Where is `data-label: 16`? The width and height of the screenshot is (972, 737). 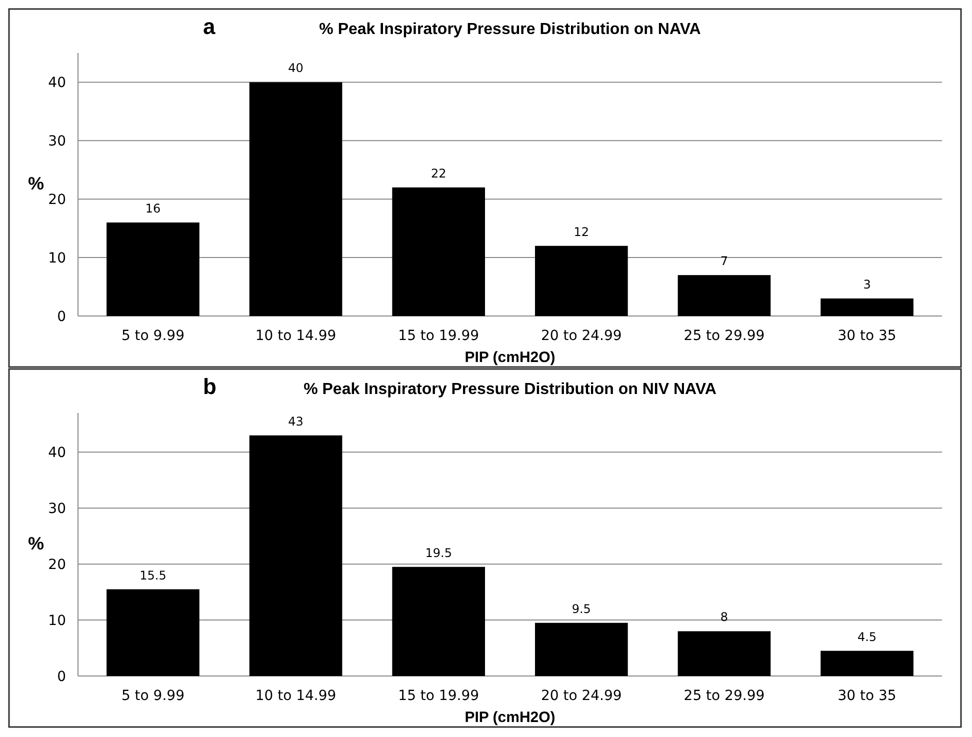
data-label: 16 is located at coordinates (153, 208).